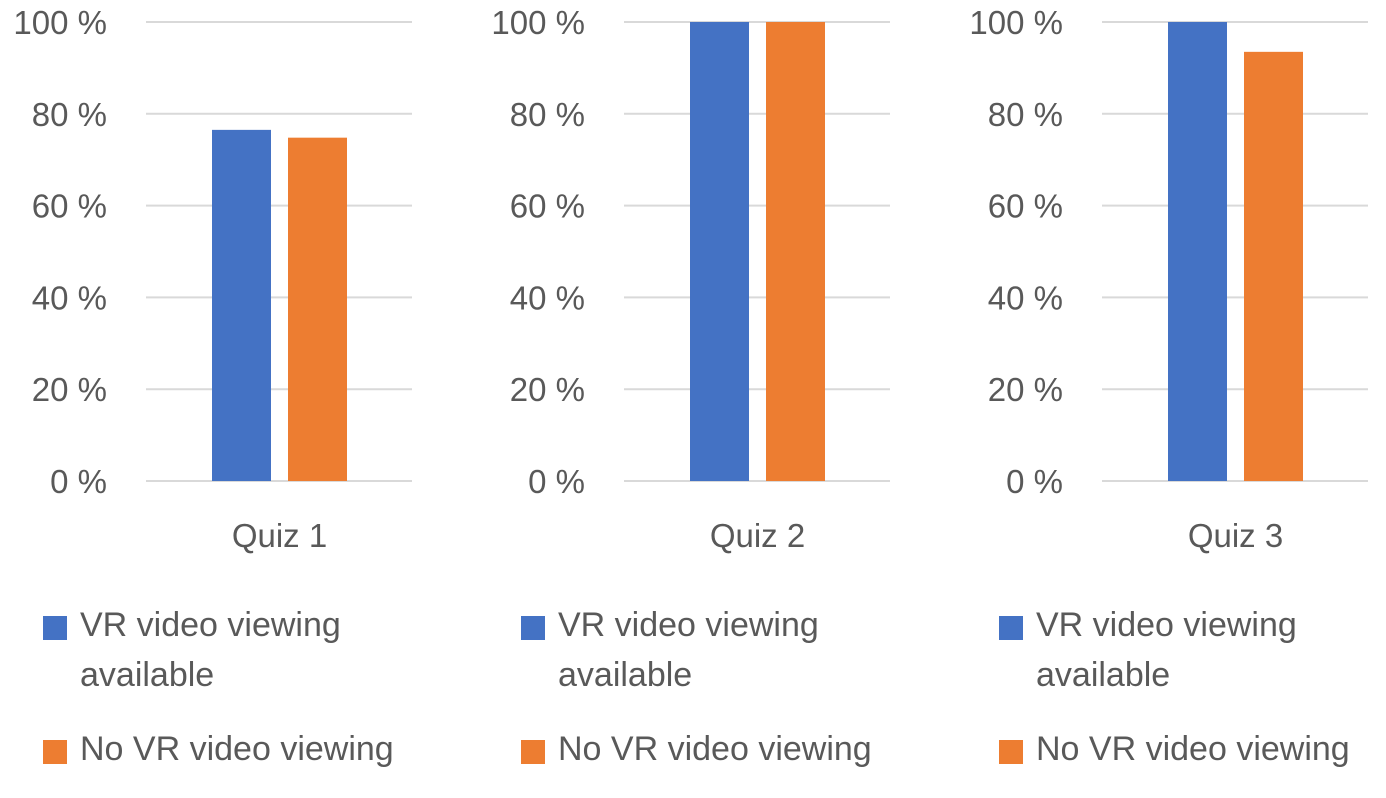  I want to click on x-category-label: Quiz 1, so click(279, 535).